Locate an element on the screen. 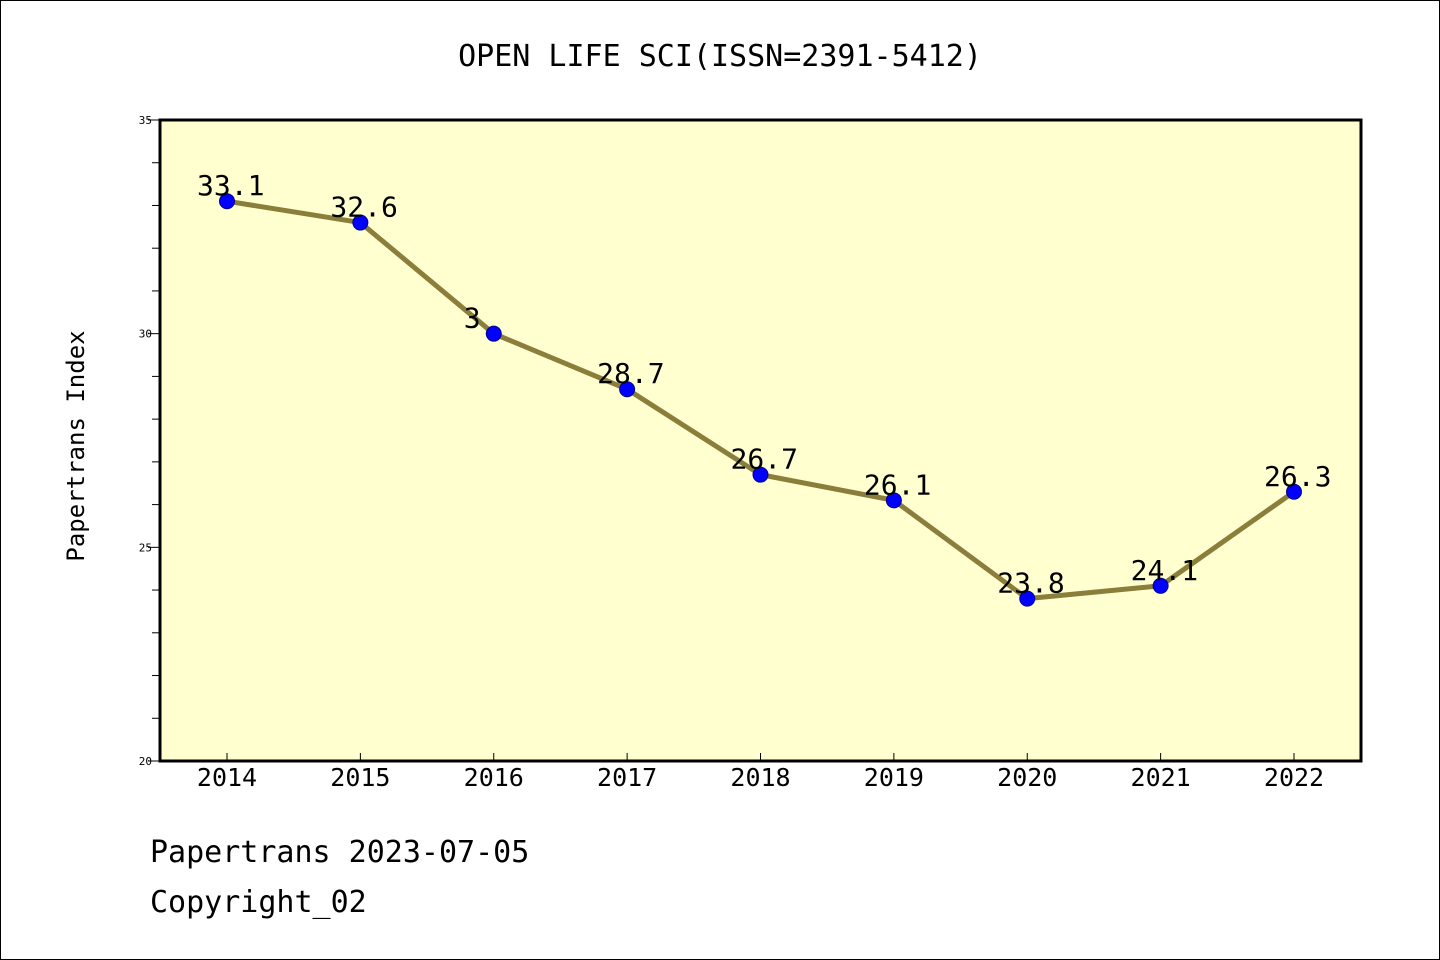 This screenshot has height=960, width=1440. data-label: 3 is located at coordinates (472, 318).